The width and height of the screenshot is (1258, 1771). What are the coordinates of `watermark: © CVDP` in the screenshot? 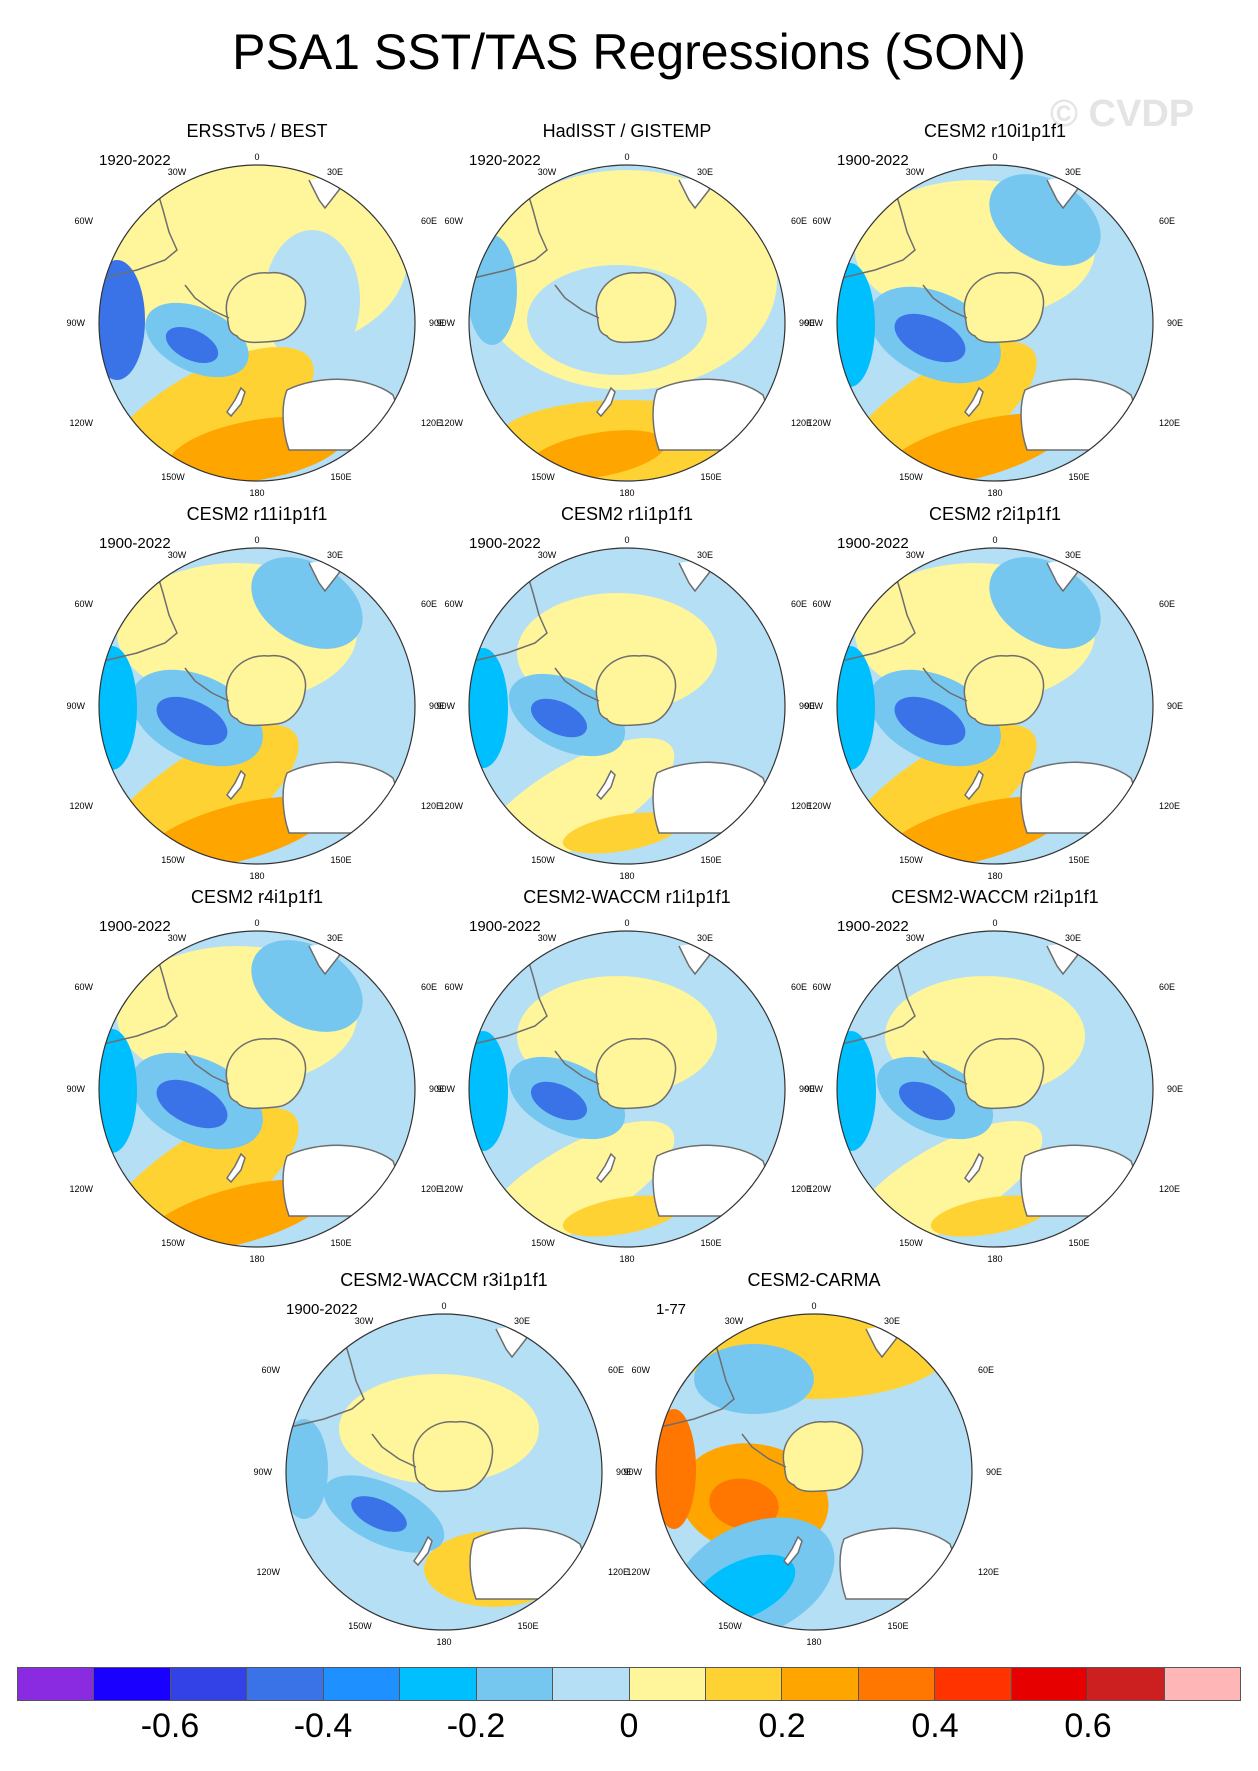 It's located at (1122, 114).